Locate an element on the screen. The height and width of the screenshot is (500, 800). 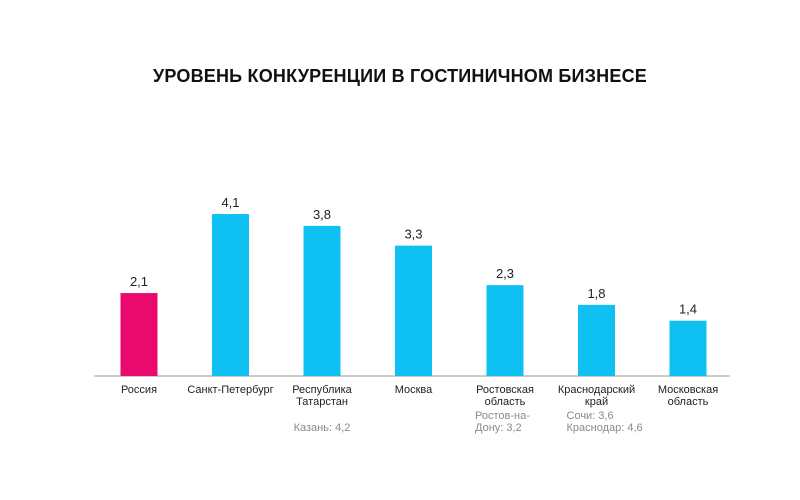
x-tick-label-2-1: Татарстан is located at coordinates (322, 402).